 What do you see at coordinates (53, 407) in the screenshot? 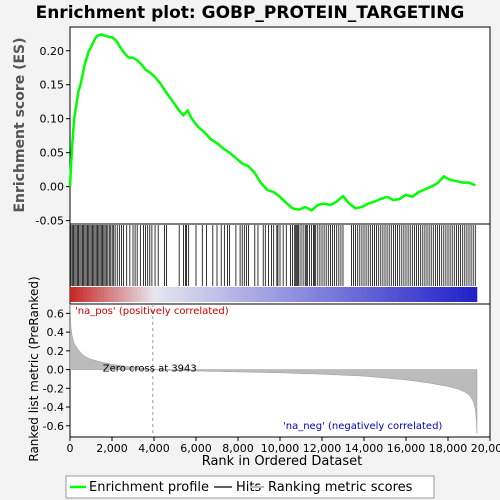
I see `rank-ytick-label: -0.4` at bounding box center [53, 407].